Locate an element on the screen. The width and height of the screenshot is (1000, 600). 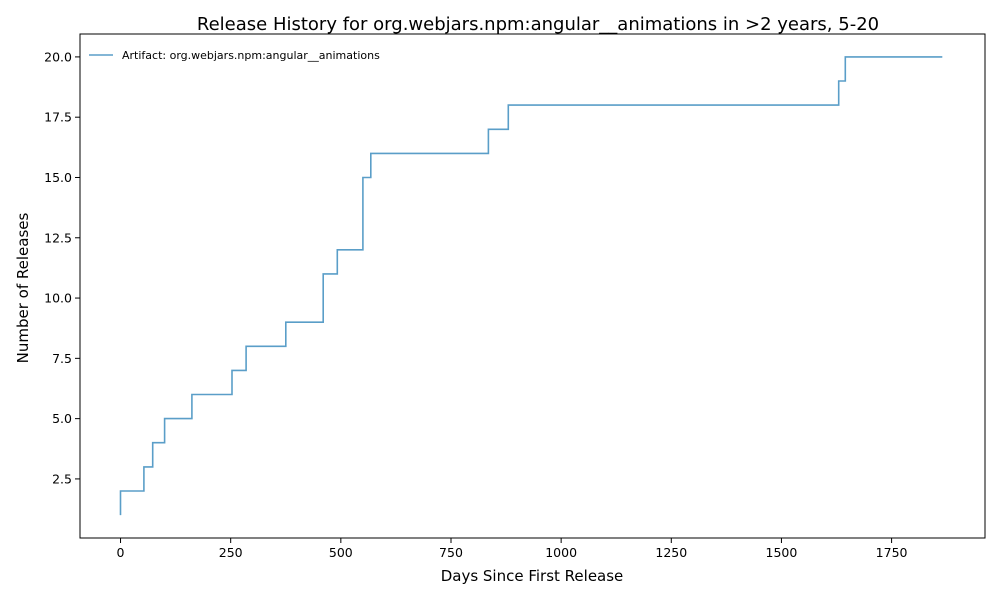
x-tick-label: 0 is located at coordinates (121, 552).